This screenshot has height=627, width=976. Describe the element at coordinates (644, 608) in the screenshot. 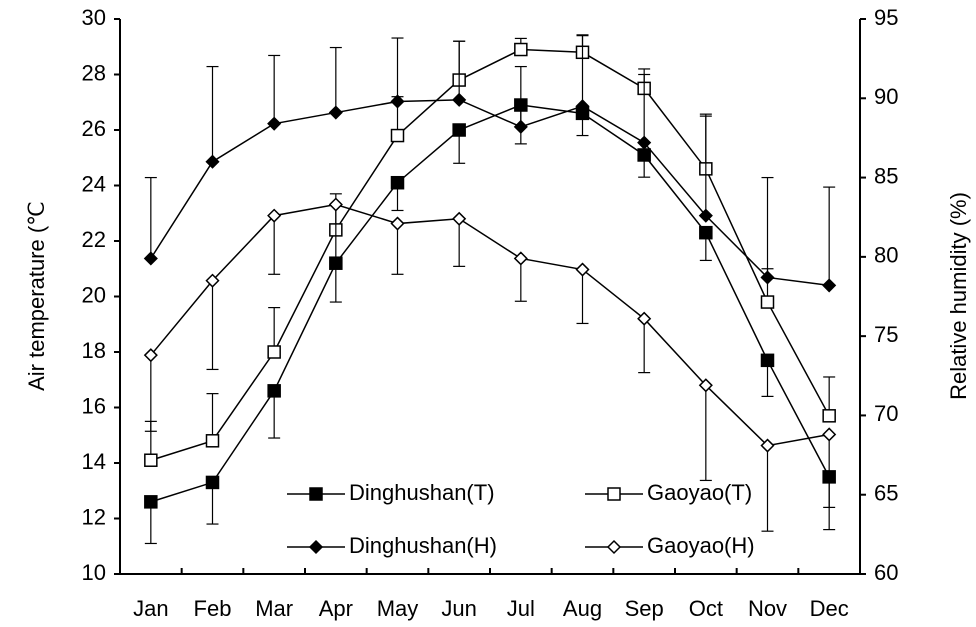

I see `x-tick-label: Sep` at that location.